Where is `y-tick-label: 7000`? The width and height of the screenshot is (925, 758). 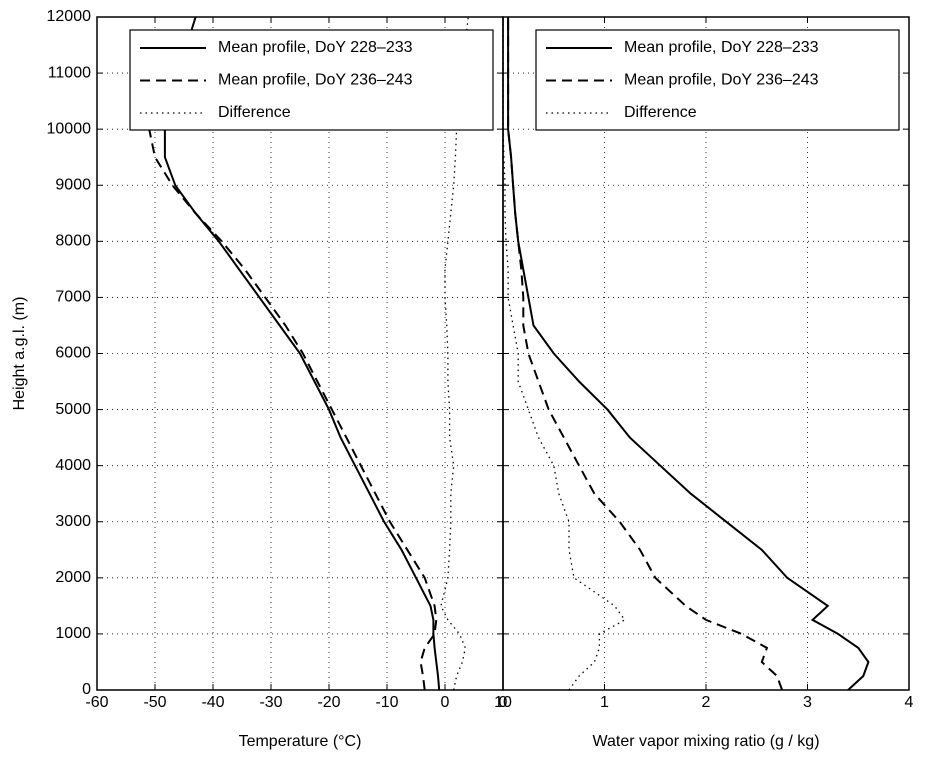
y-tick-label: 7000 is located at coordinates (73, 297).